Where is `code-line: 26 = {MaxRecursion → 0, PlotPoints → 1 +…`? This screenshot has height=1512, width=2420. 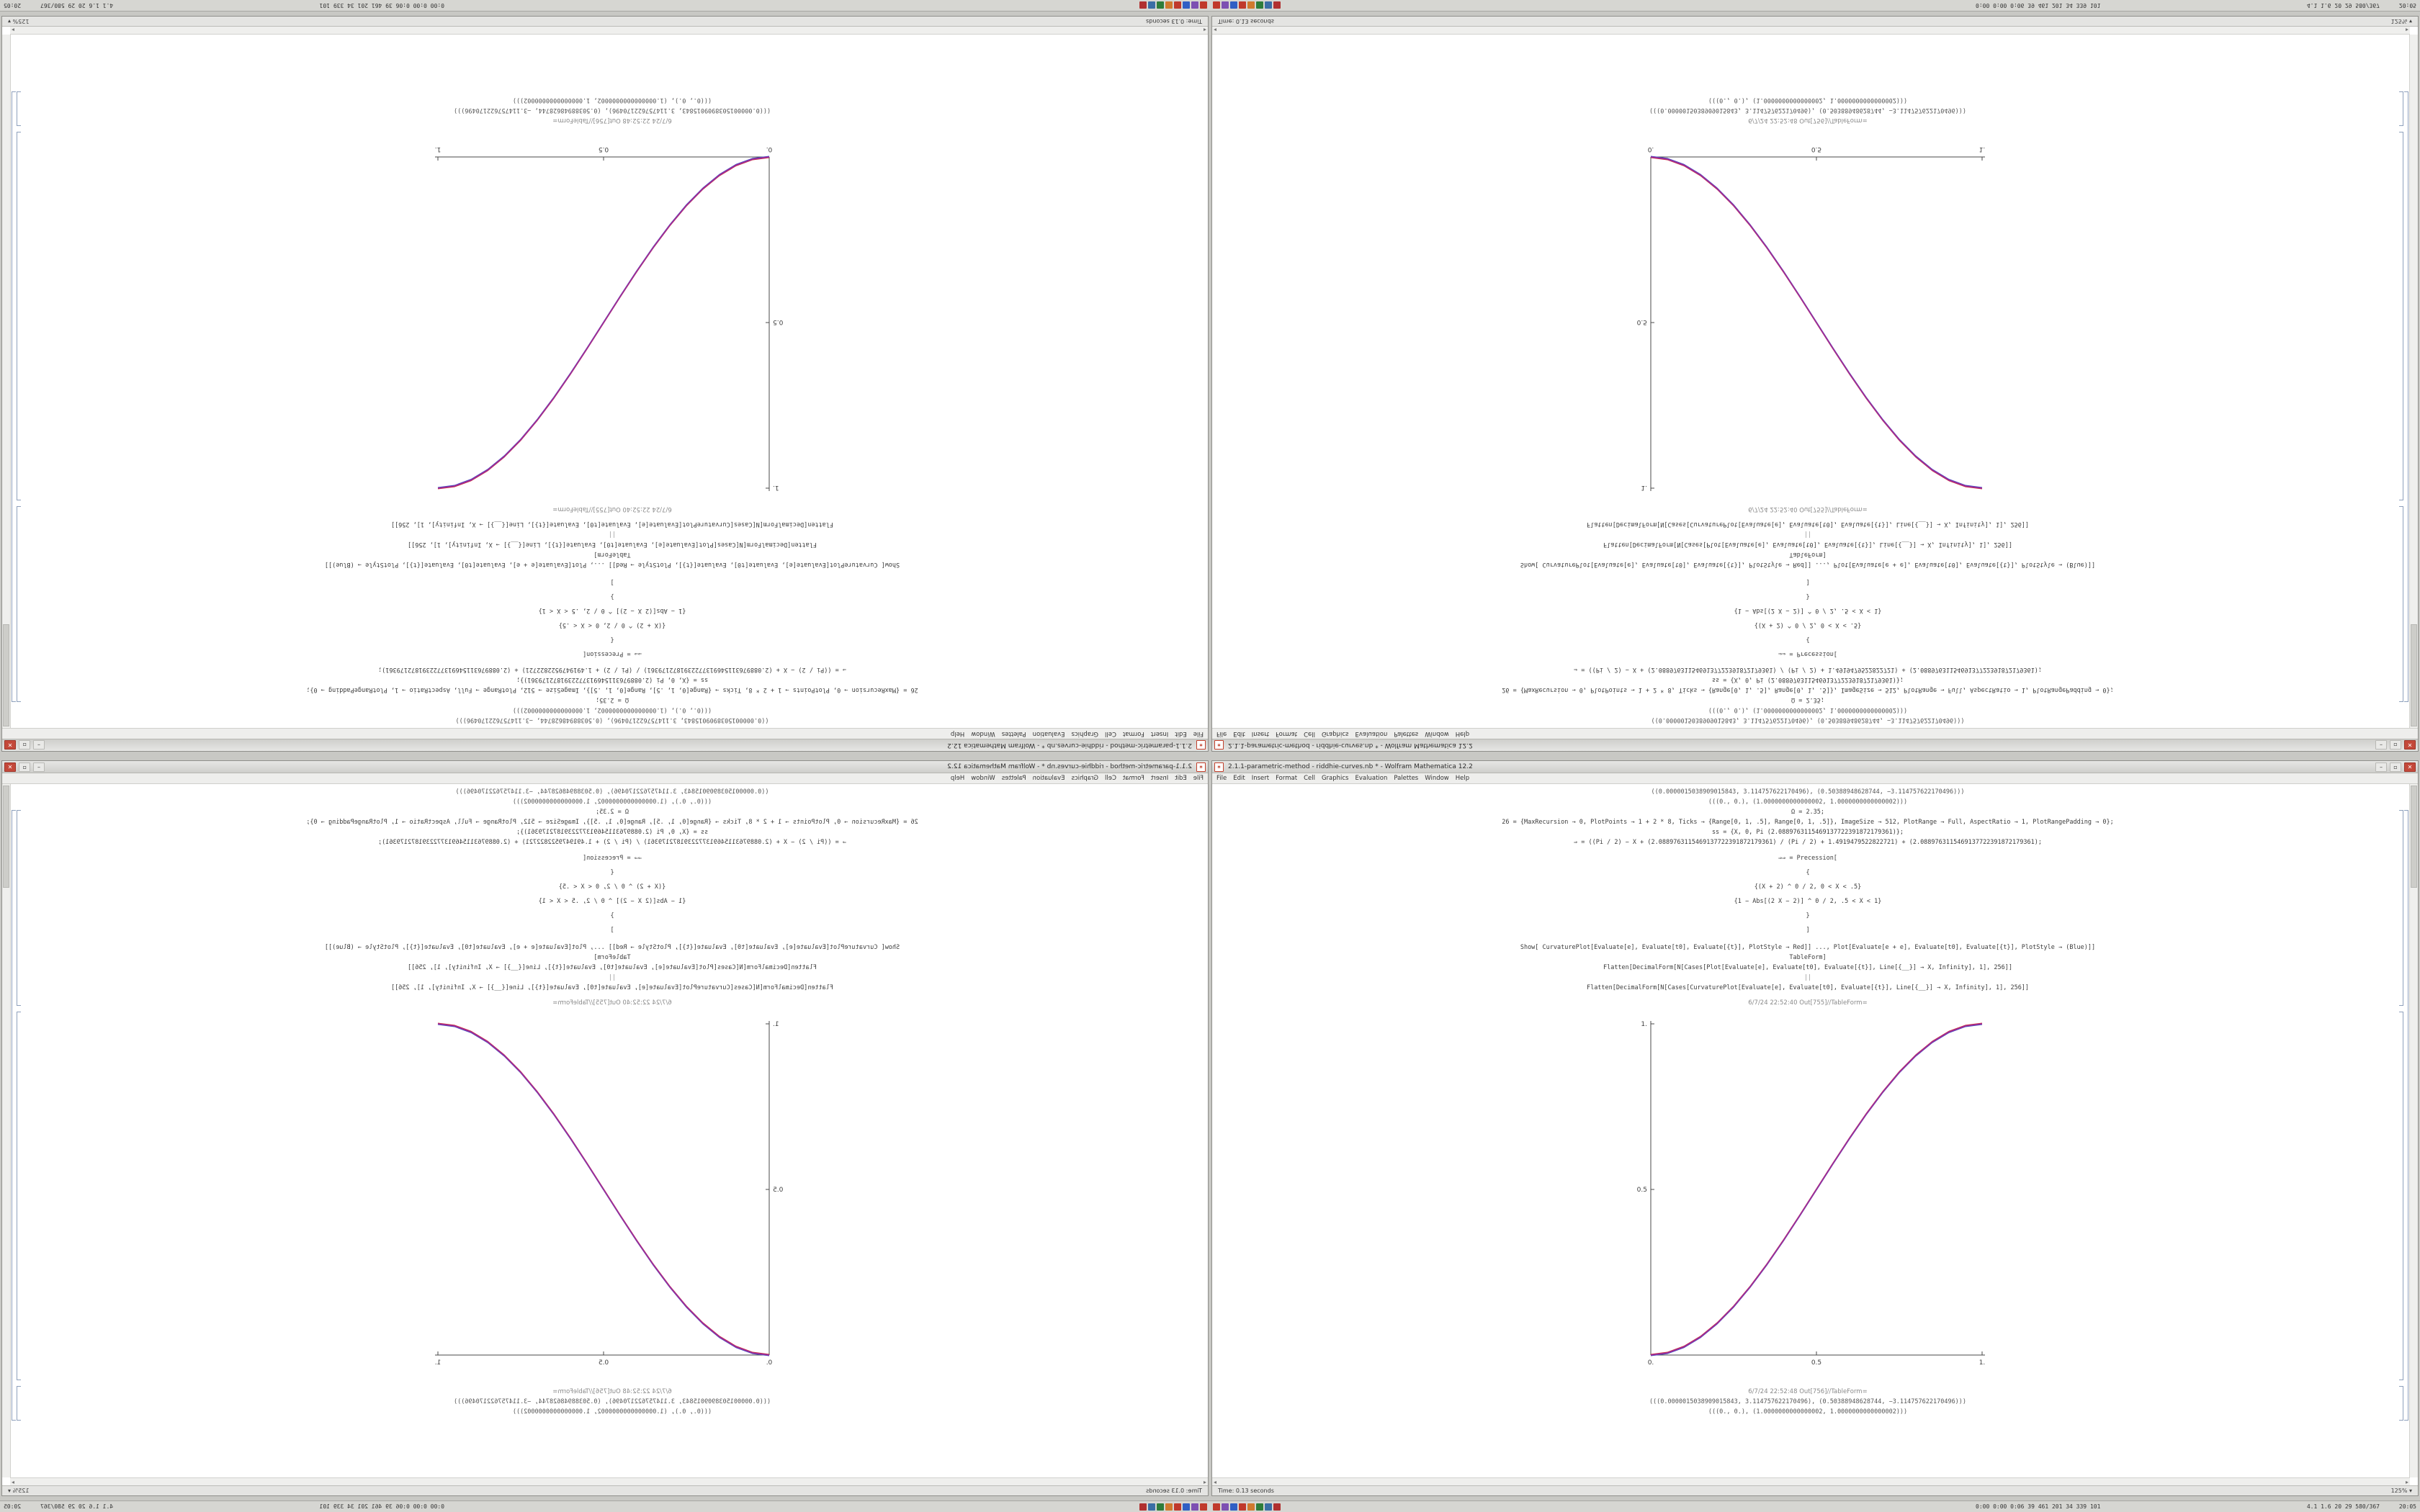 code-line: 26 = {MaxRecursion → 0, PlotPoints → 1 +… is located at coordinates (1808, 822).